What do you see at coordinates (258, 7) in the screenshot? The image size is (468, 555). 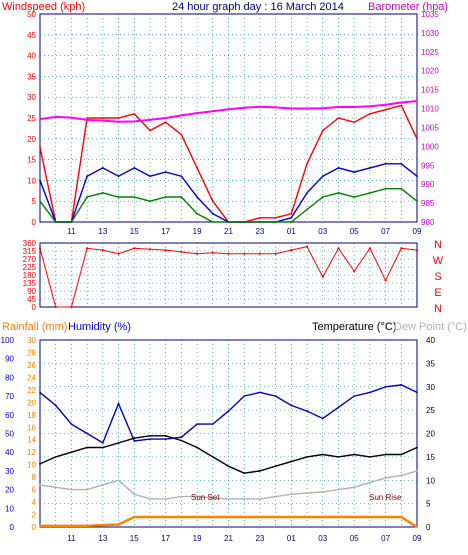 I see `graph-title: 24 hour graph day : 16 March 2014` at bounding box center [258, 7].